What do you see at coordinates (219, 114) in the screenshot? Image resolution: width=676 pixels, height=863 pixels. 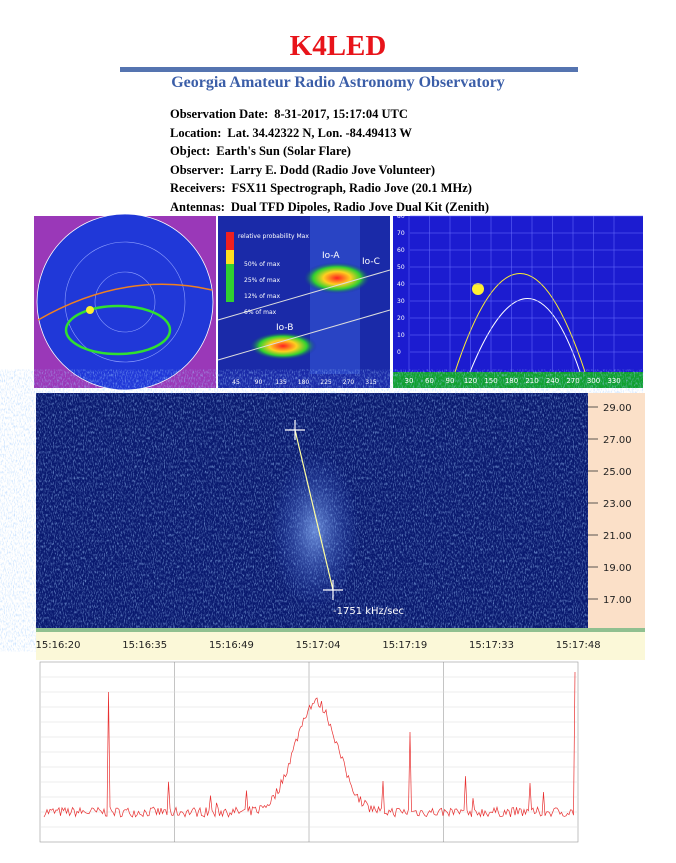 I see `info-label: Observation Date:` at bounding box center [219, 114].